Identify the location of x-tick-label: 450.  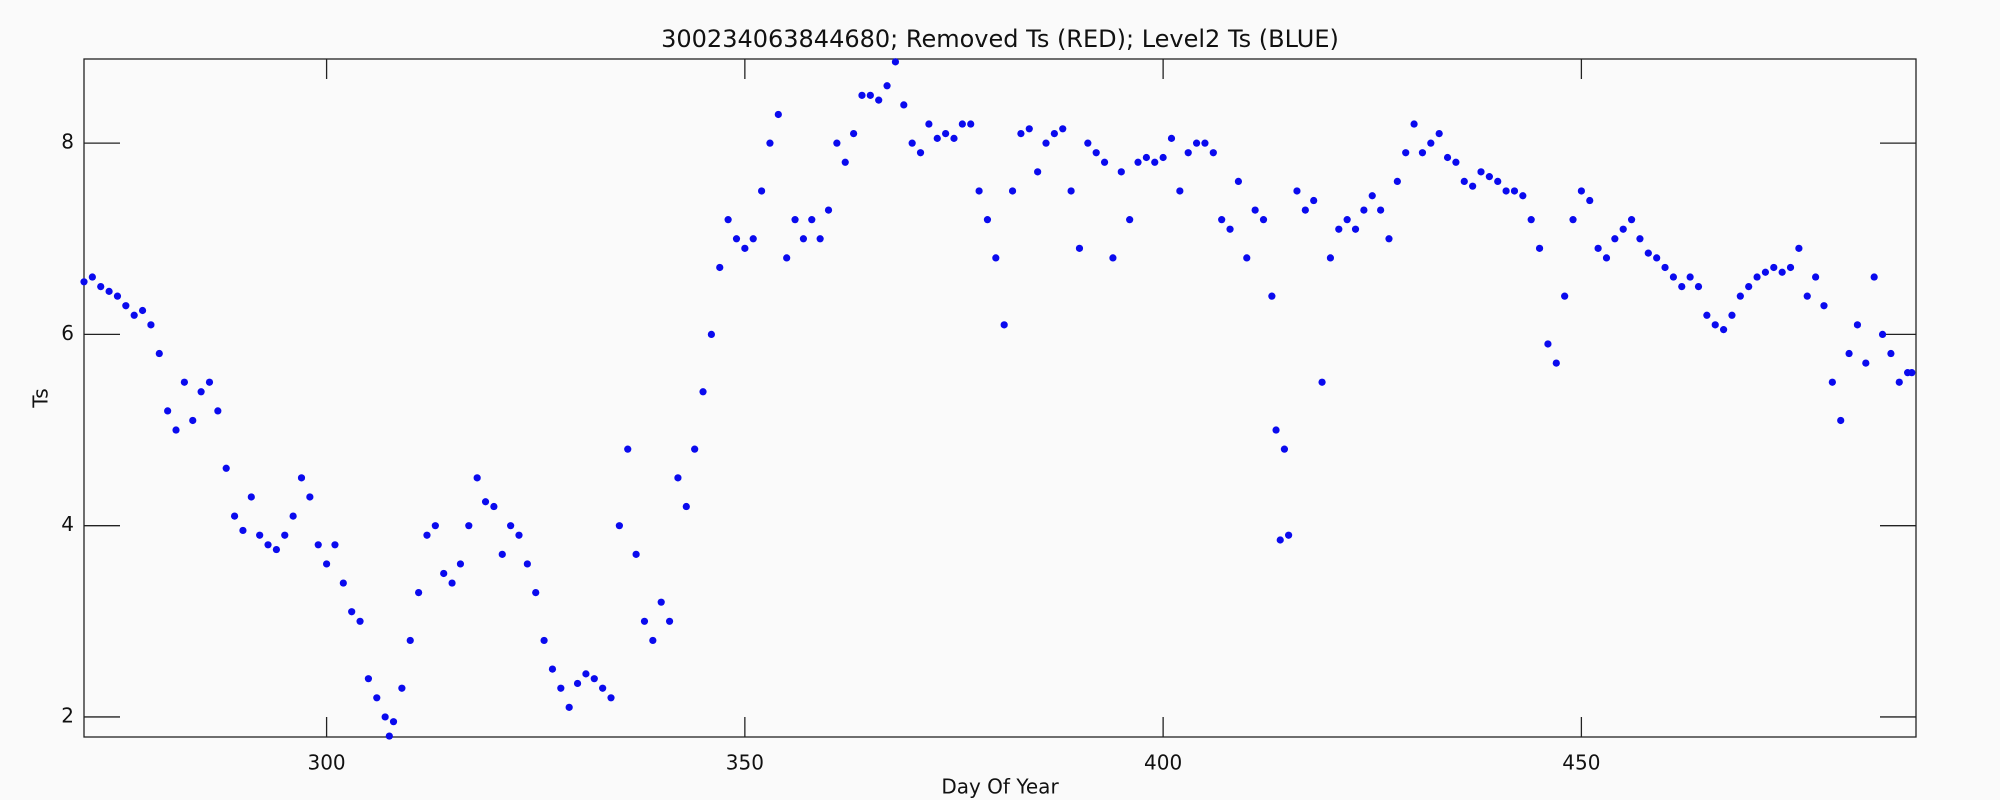
(1581, 763).